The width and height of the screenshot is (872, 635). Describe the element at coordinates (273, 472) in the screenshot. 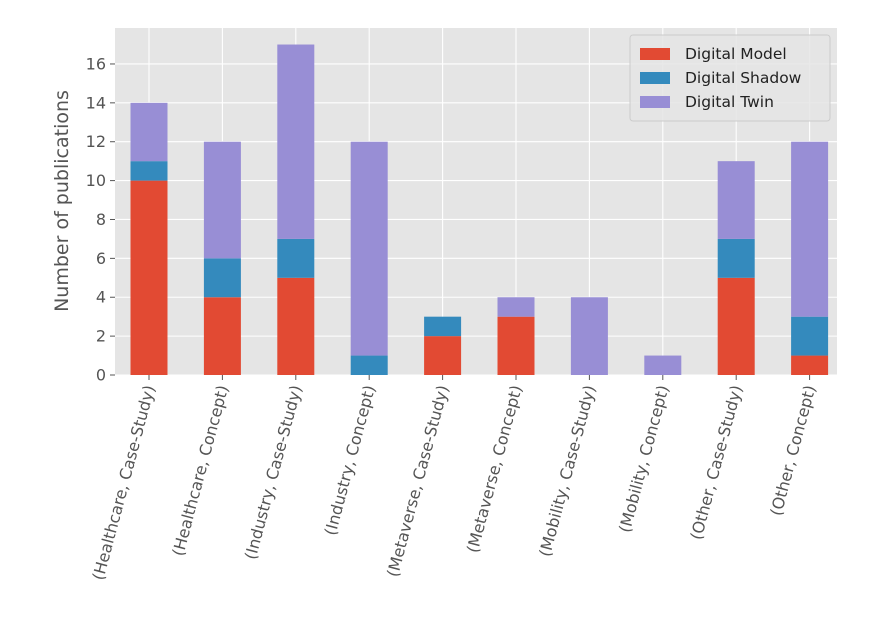

I see `x-tick-label: (Industry, Case-Study)` at that location.